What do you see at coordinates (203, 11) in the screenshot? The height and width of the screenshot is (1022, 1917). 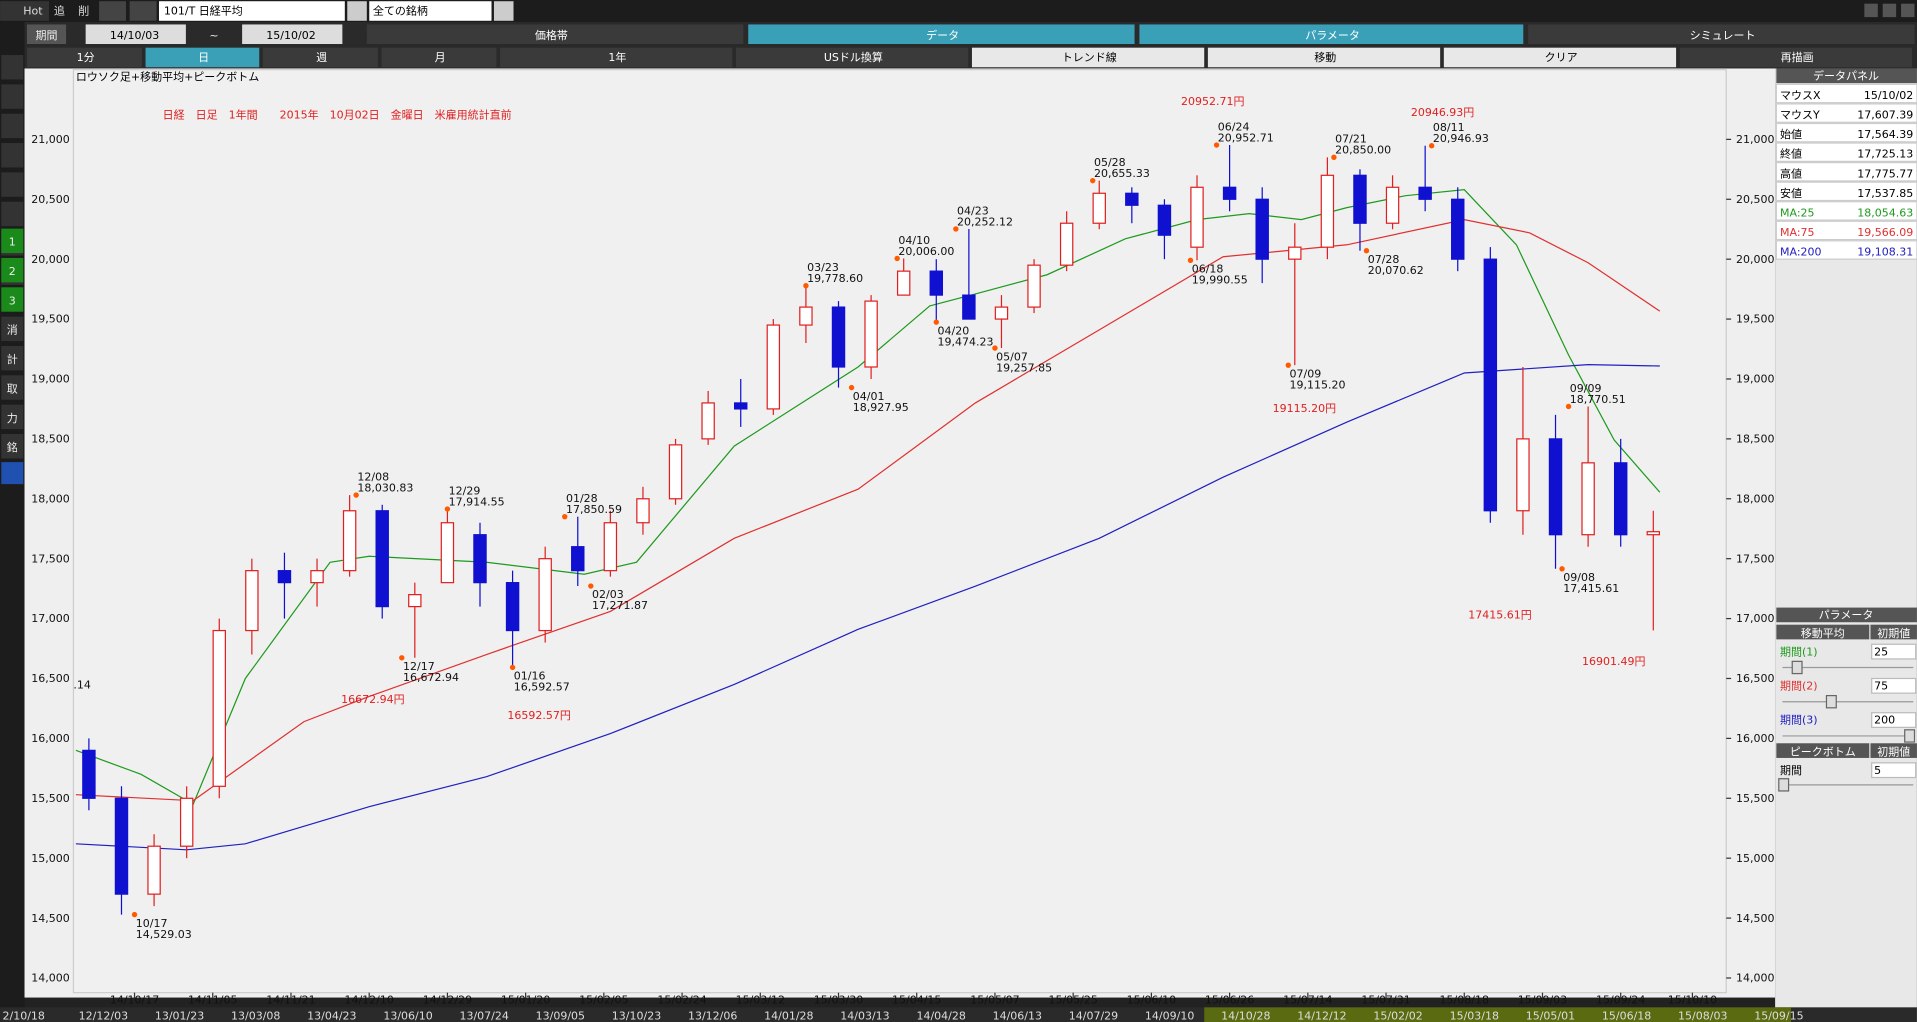 I see `symbol: 101/T 日経平均` at bounding box center [203, 11].